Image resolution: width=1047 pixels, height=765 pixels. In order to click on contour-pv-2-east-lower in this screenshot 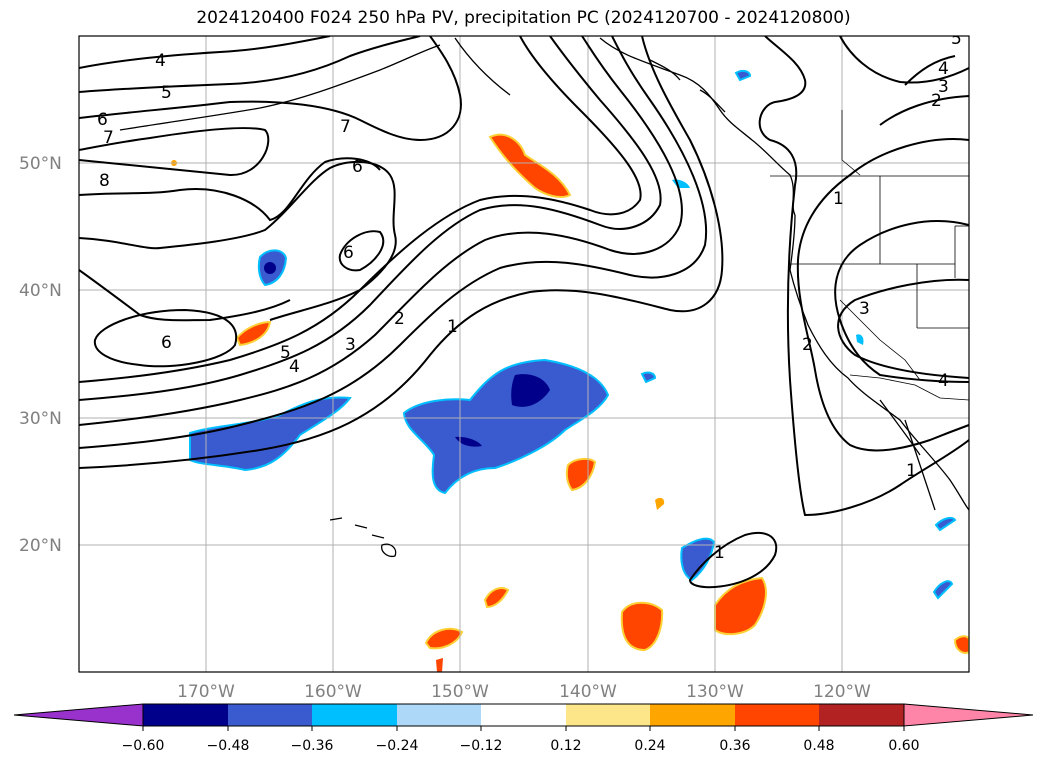, I will do `click(882, 295)`.